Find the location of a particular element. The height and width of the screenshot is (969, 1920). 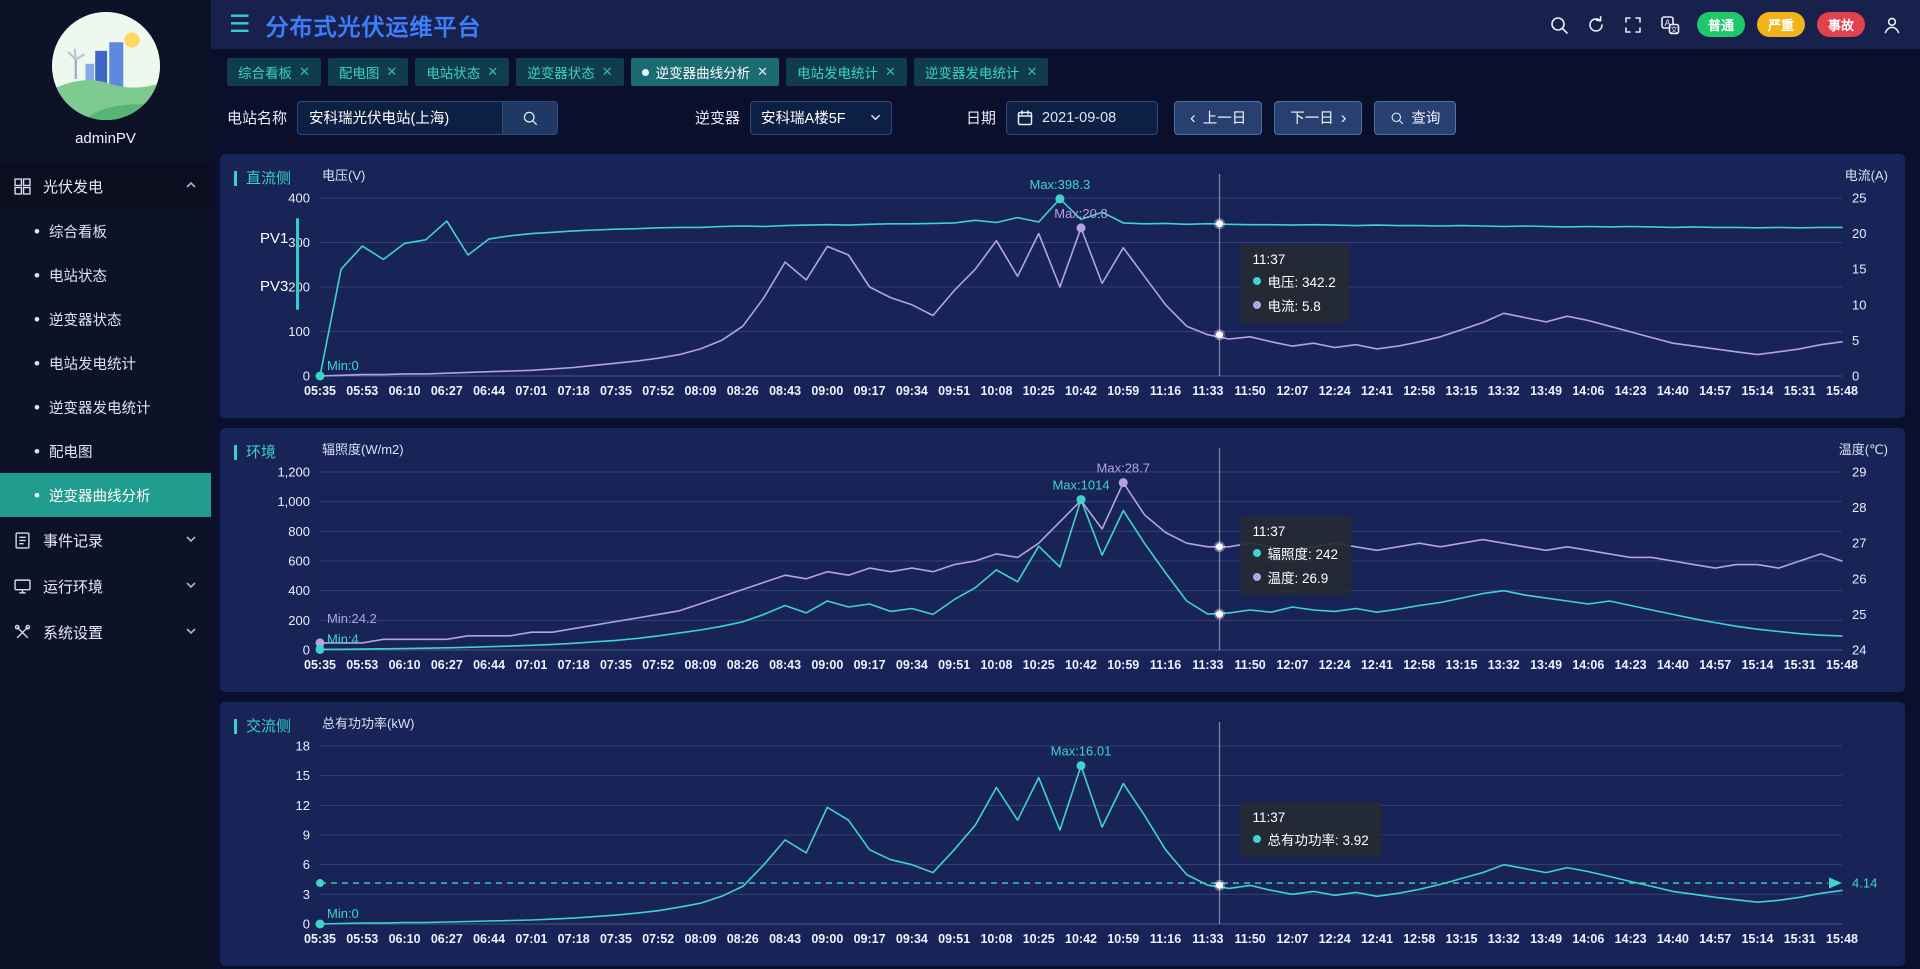

svg-text: 600 is located at coordinates (299, 561).